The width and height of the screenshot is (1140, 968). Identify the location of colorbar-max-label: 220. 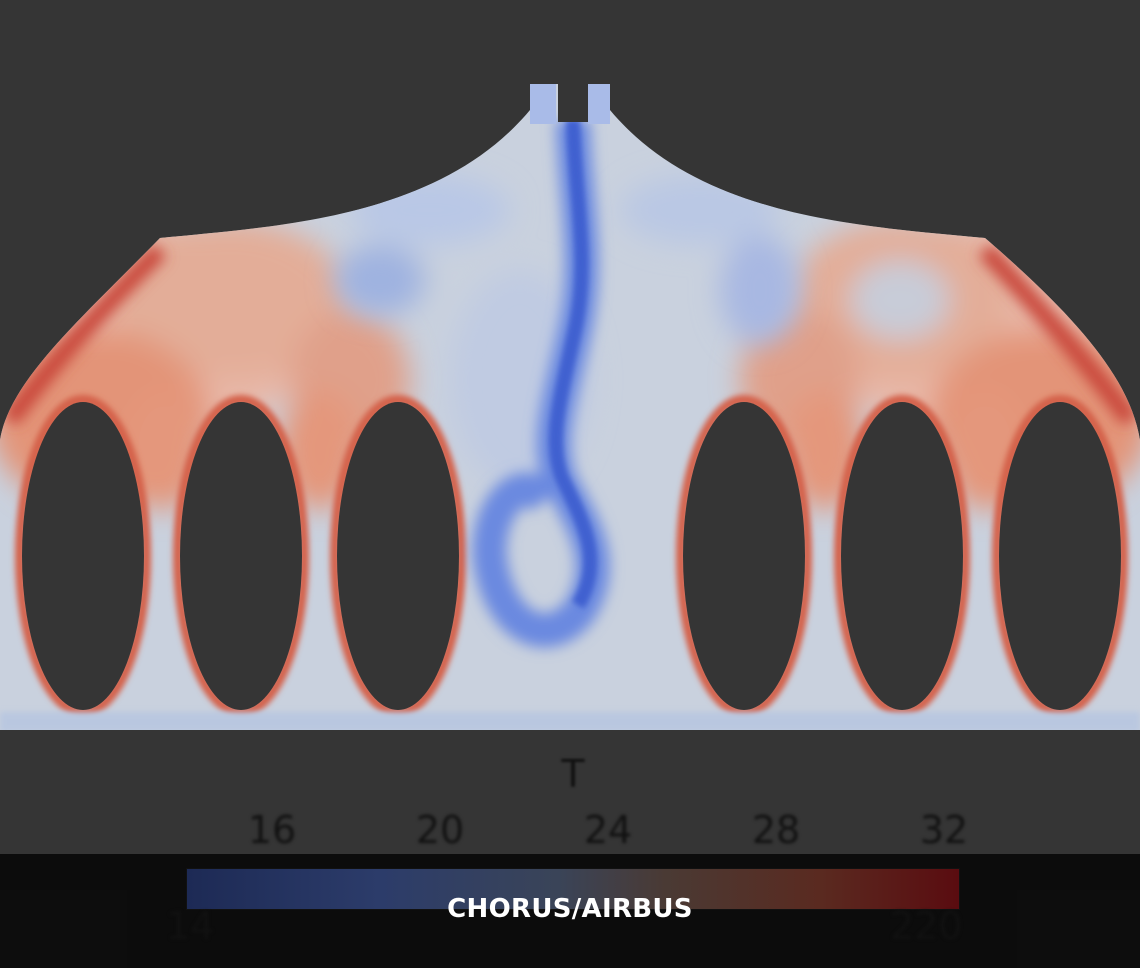
(926, 926).